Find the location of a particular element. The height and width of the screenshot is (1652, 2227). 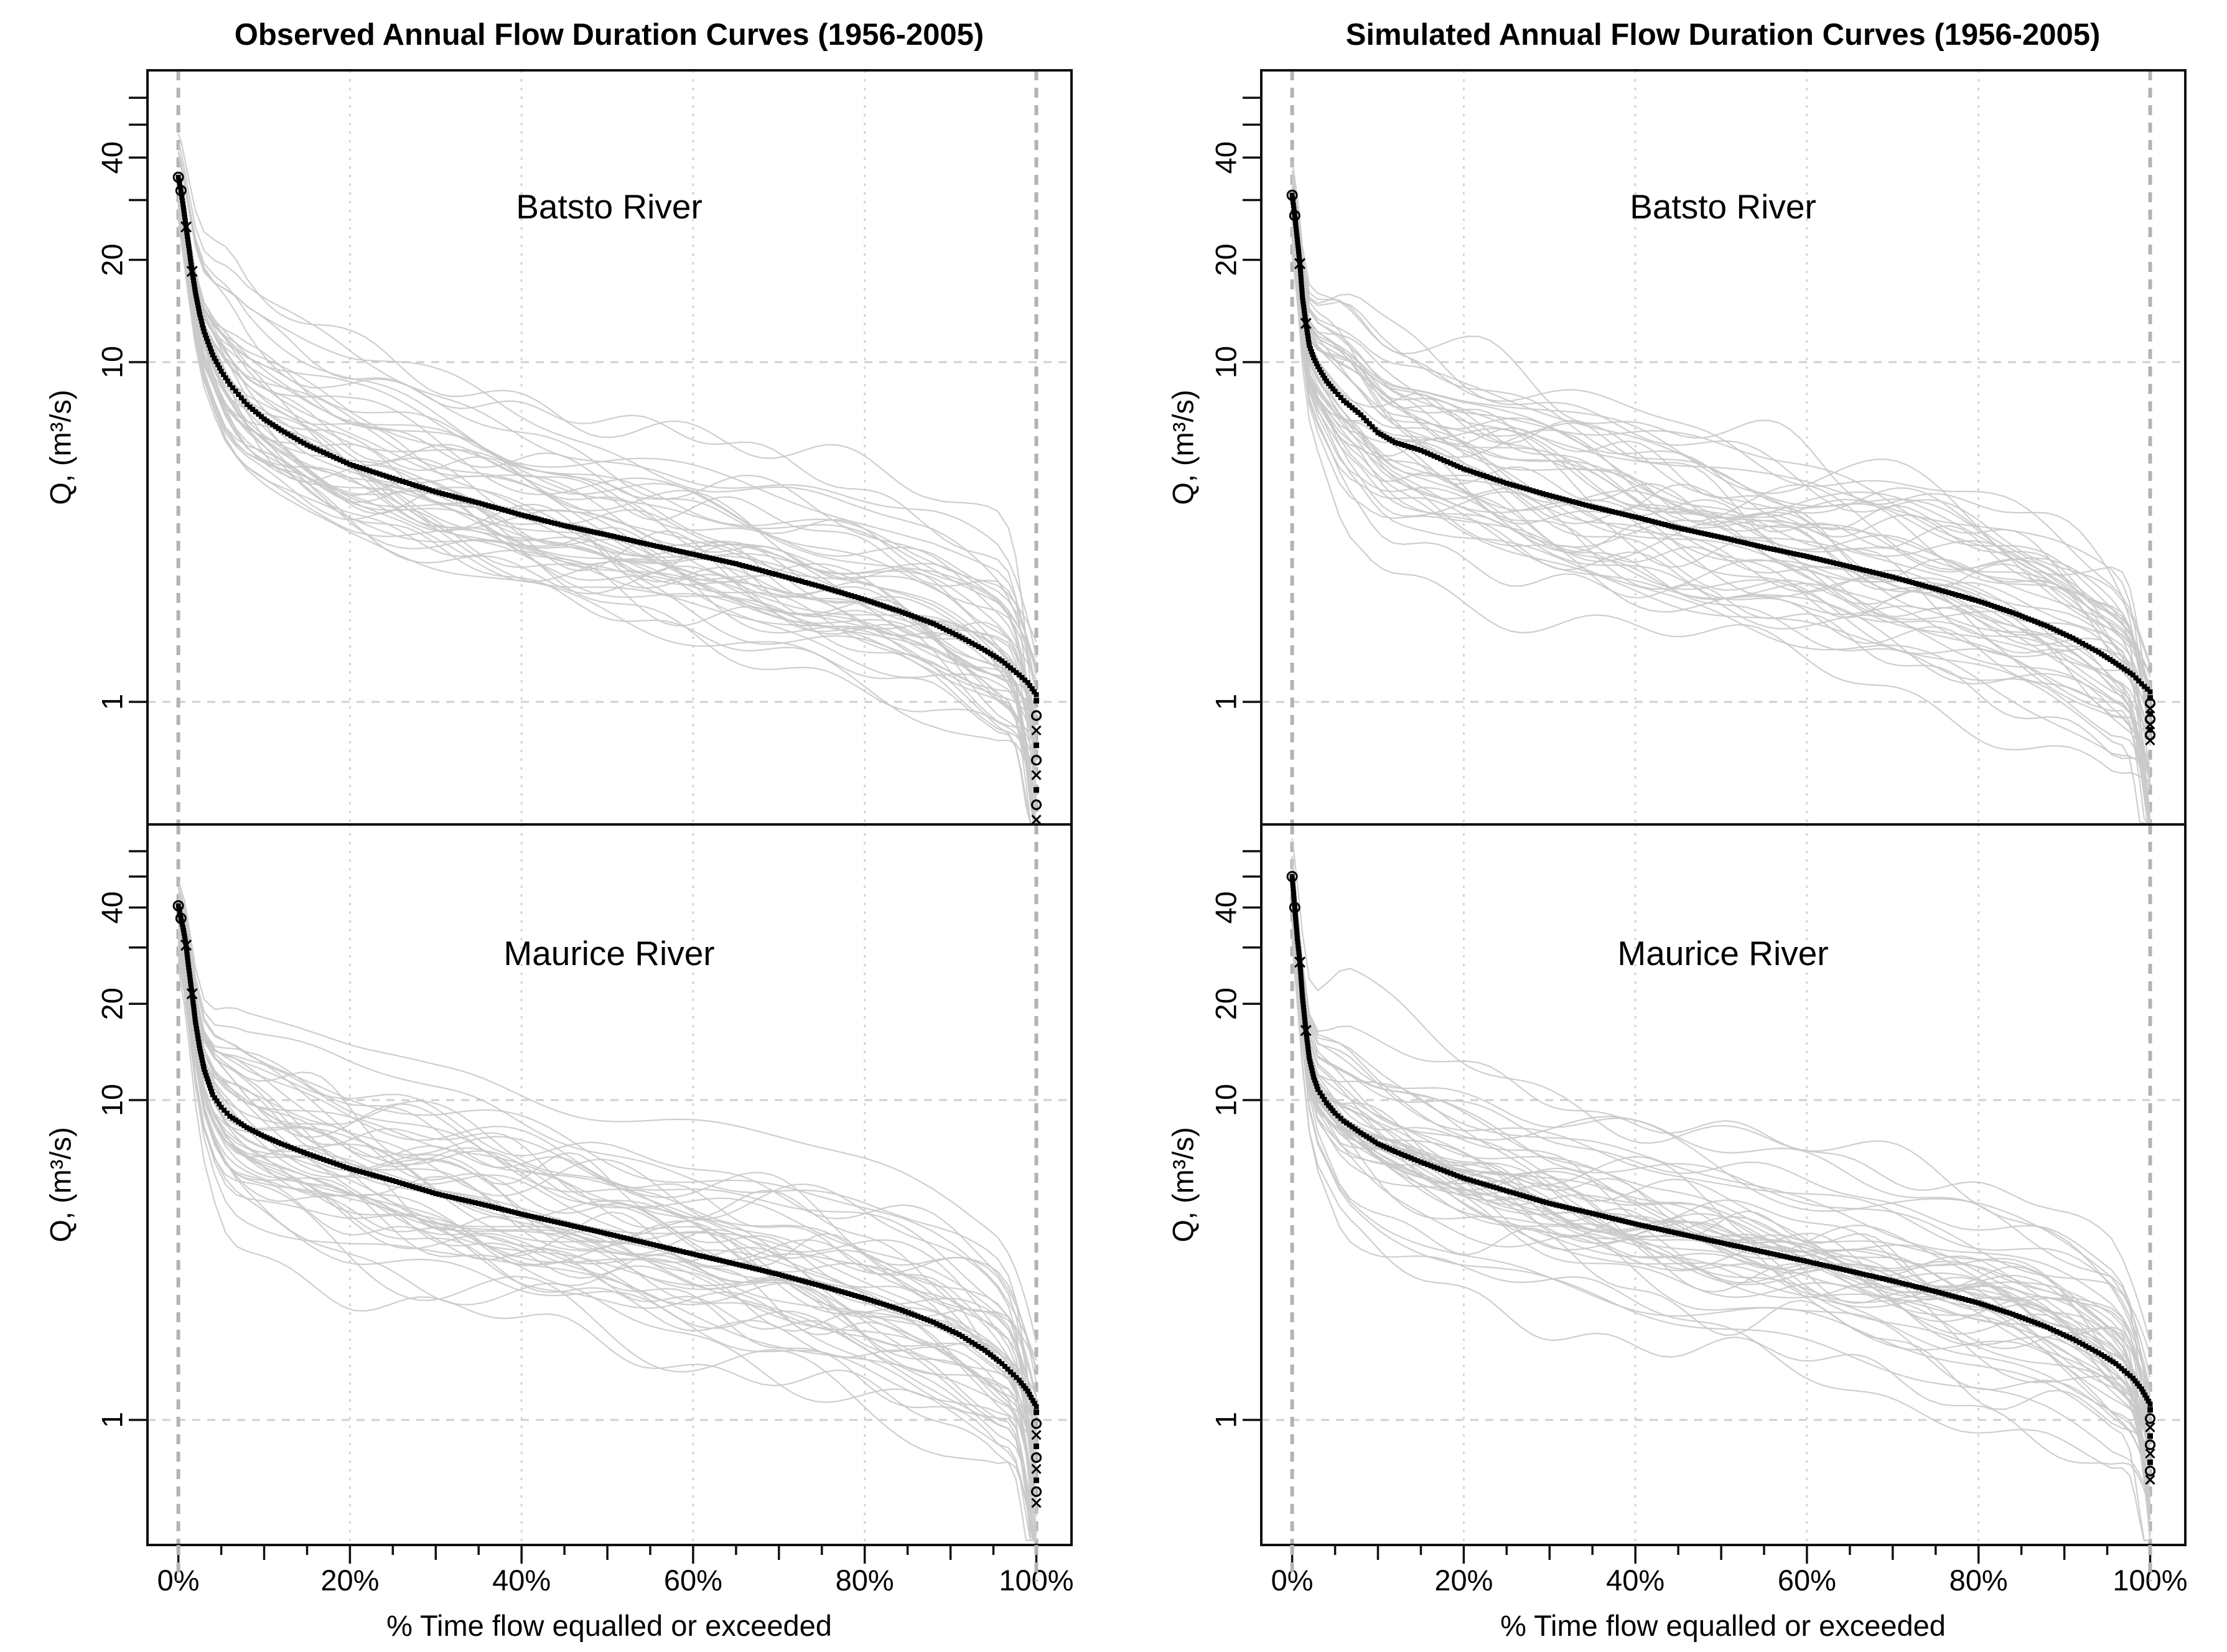

y-axis-label-observed-bottom: Q, (m³/s) is located at coordinates (60, 1185).